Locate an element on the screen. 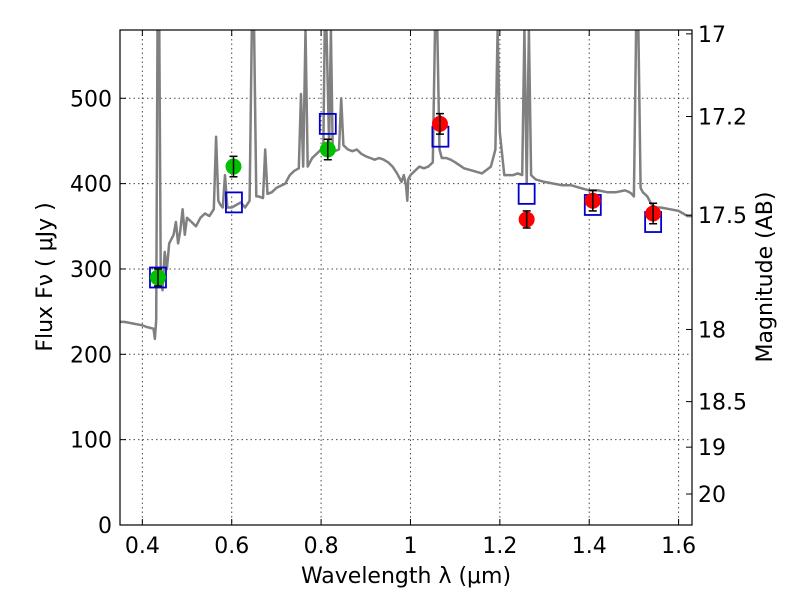  x-axis-label: Wavelength λ (μm) is located at coordinates (406, 576).